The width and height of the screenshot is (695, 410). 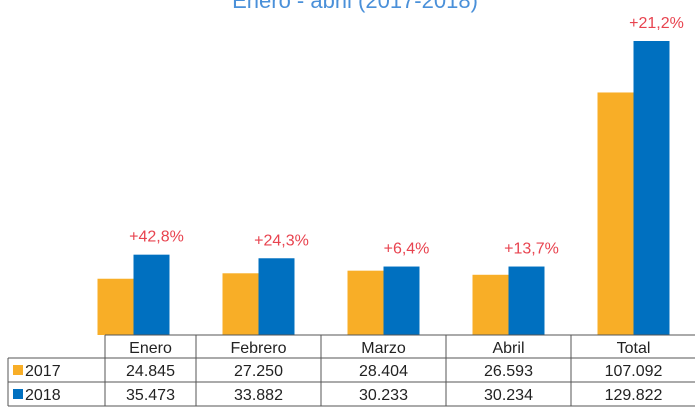 I want to click on table-value: 26.593, so click(x=508, y=371).